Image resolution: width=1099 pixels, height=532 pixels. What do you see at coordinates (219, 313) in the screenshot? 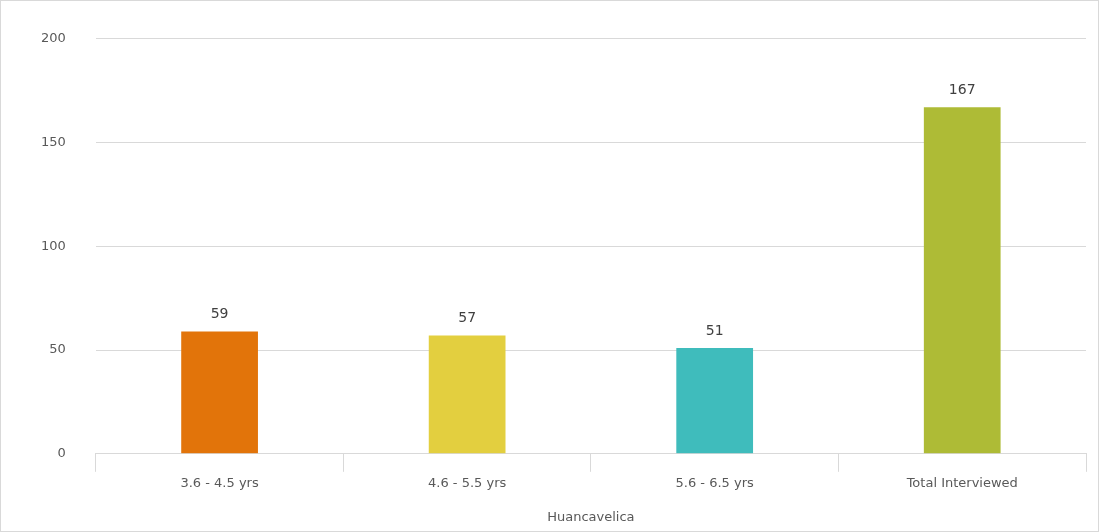
I see `data-label: 59` at bounding box center [219, 313].